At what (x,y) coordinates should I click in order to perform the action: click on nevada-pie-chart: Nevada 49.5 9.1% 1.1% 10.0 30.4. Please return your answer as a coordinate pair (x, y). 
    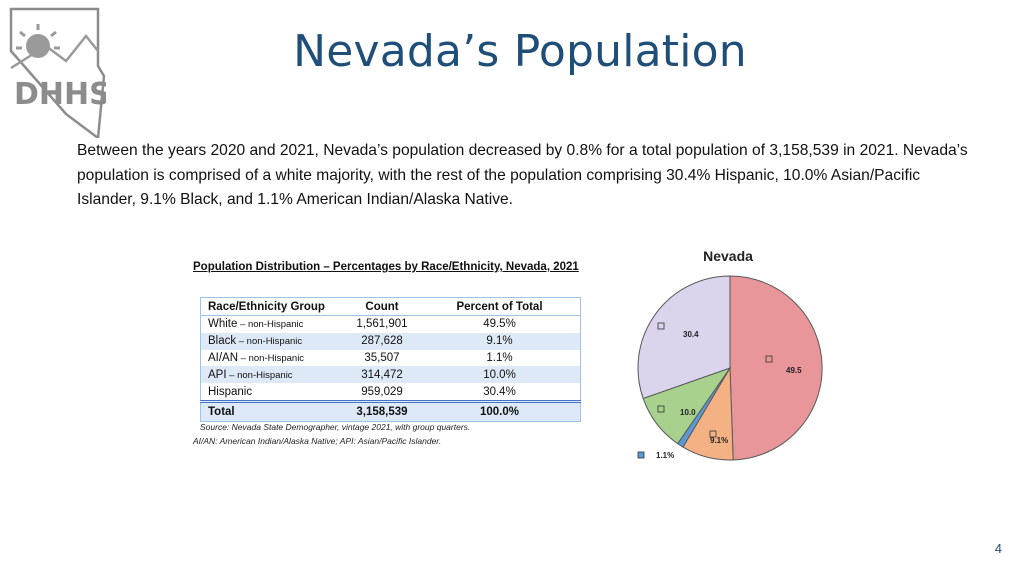
    Looking at the image, I should click on (730, 354).